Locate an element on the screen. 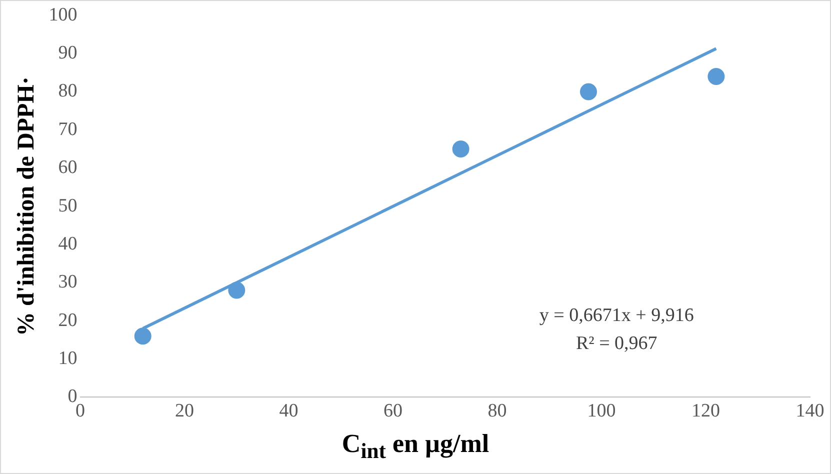  x-axis-title: C$_{int}$ en µg/ml is located at coordinates (415, 446).